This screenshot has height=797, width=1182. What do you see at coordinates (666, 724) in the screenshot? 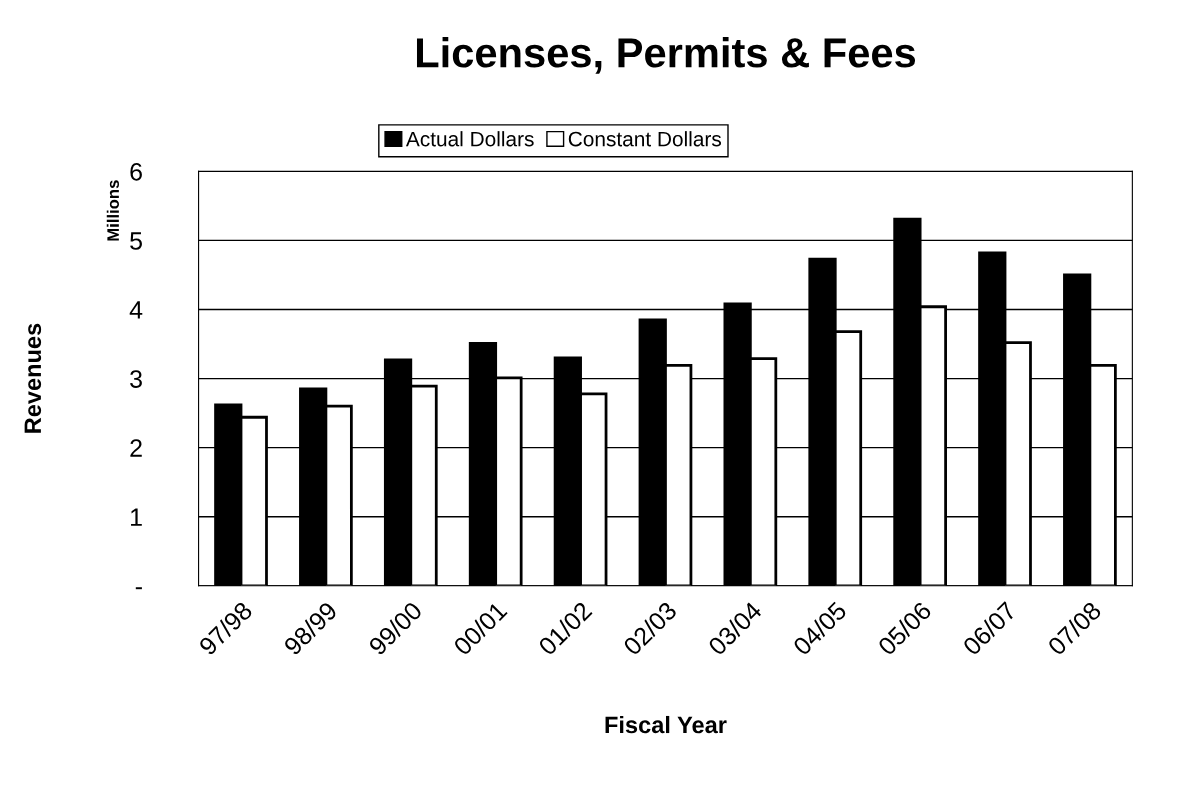
I see `x-axis-title: Fiscal Year` at bounding box center [666, 724].